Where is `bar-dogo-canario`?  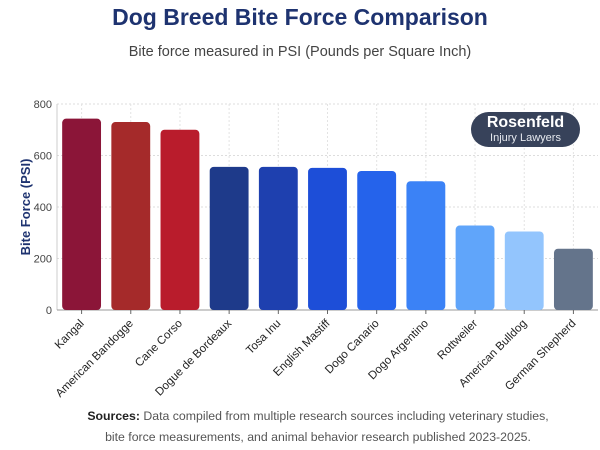 bar-dogo-canario is located at coordinates (377, 240).